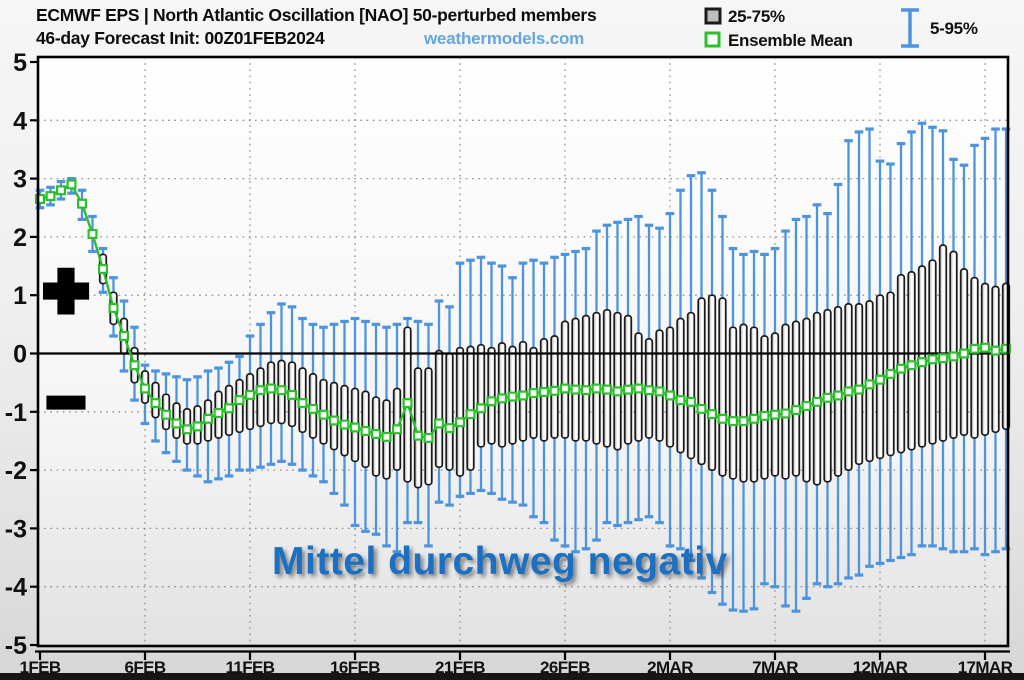 The height and width of the screenshot is (680, 1024). What do you see at coordinates (65, 290) in the screenshot?
I see `plus-symbol: +` at bounding box center [65, 290].